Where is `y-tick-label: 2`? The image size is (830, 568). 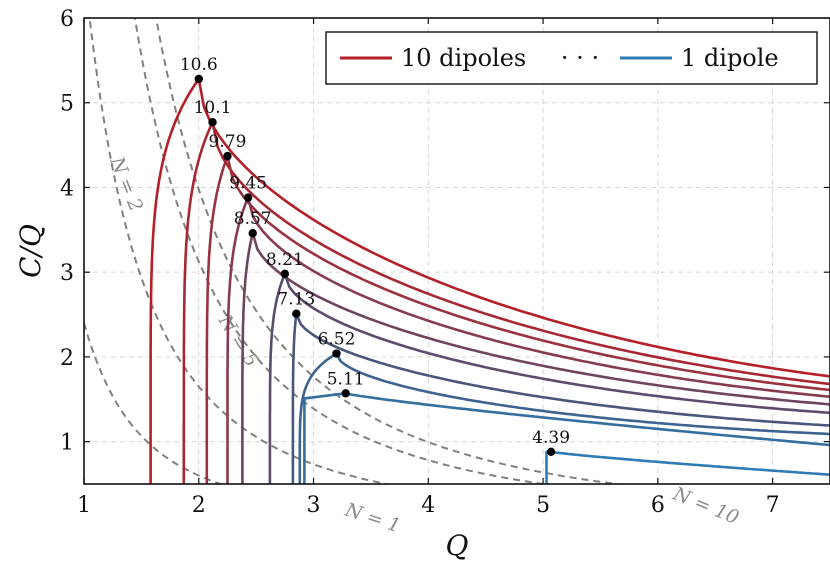 y-tick-label: 2 is located at coordinates (67, 358).